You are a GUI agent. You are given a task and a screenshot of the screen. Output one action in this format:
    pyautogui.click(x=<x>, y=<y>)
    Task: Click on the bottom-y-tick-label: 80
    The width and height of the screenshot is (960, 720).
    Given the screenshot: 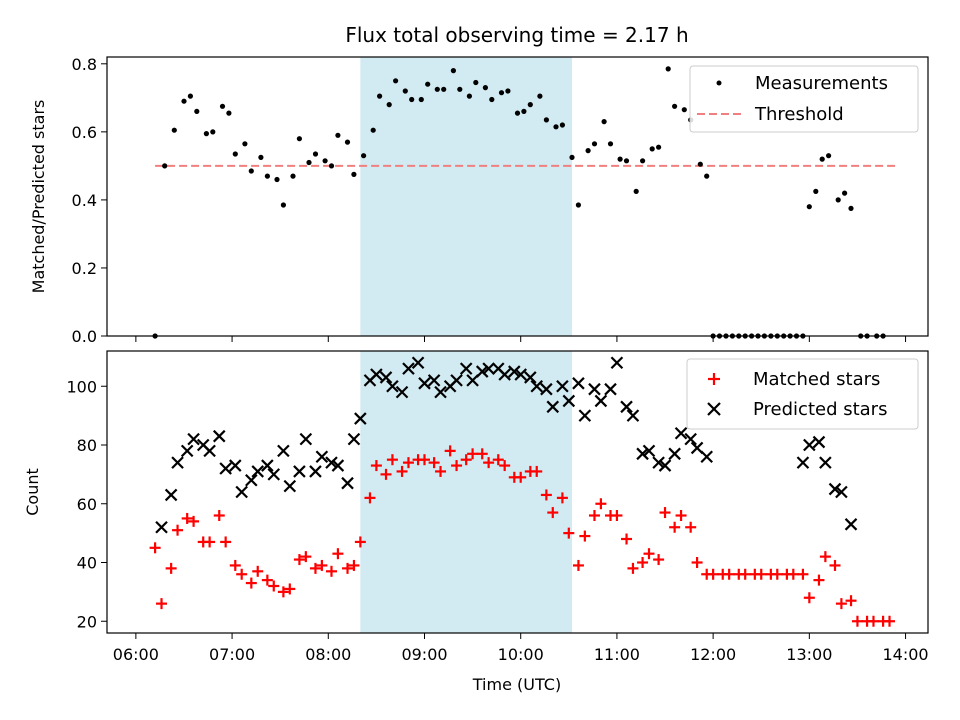 What is the action you would take?
    pyautogui.click(x=87, y=445)
    